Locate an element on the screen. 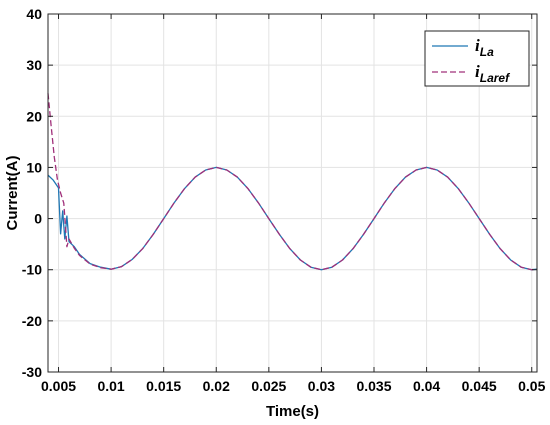 The height and width of the screenshot is (425, 550). x-tick-label: 0.005 is located at coordinates (58, 386).